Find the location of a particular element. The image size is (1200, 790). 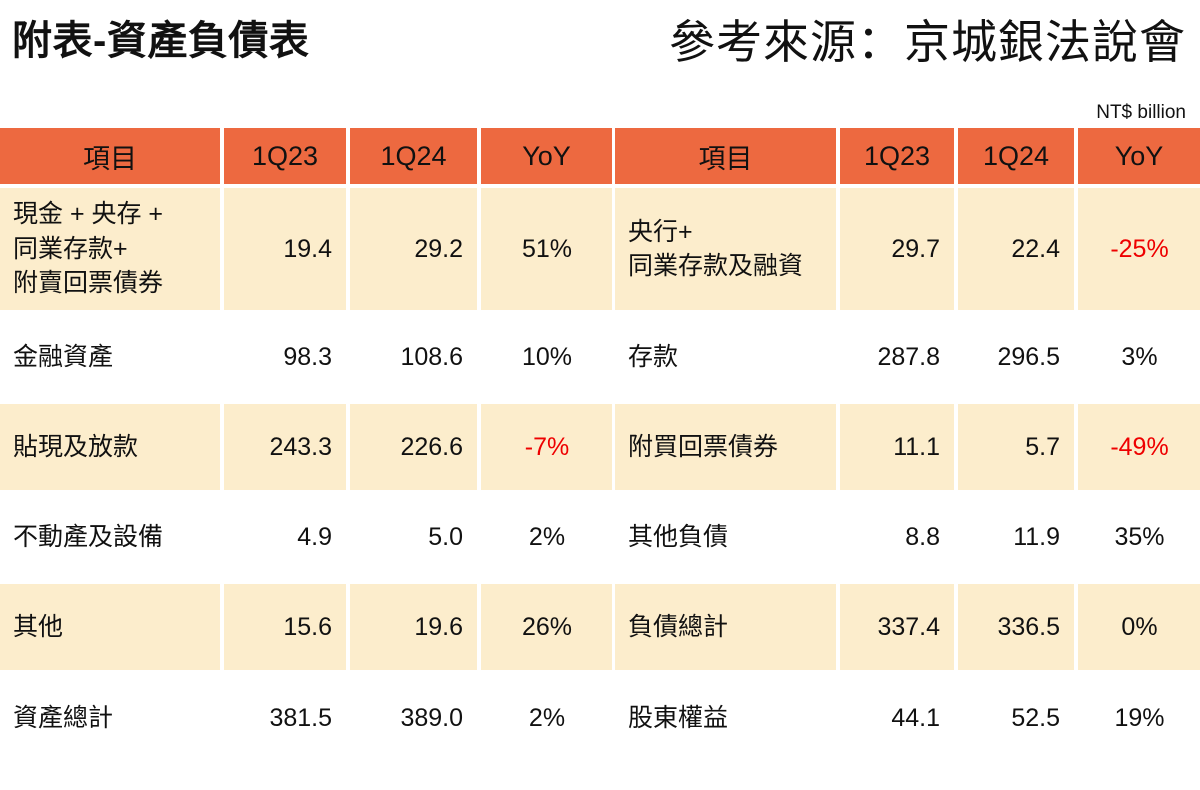

row-label: 資產總計 is located at coordinates (112, 716).